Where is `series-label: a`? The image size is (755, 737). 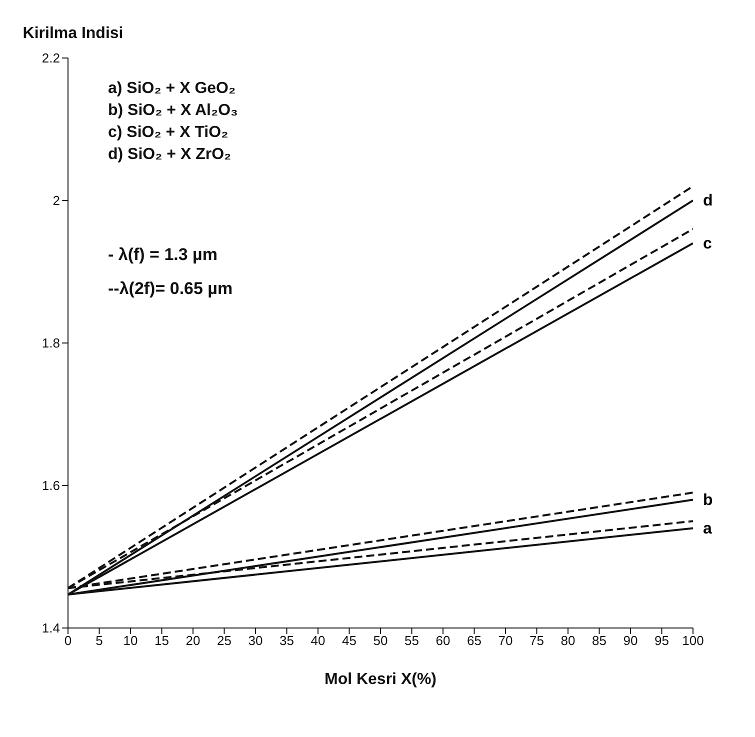
series-label: a is located at coordinates (707, 529).